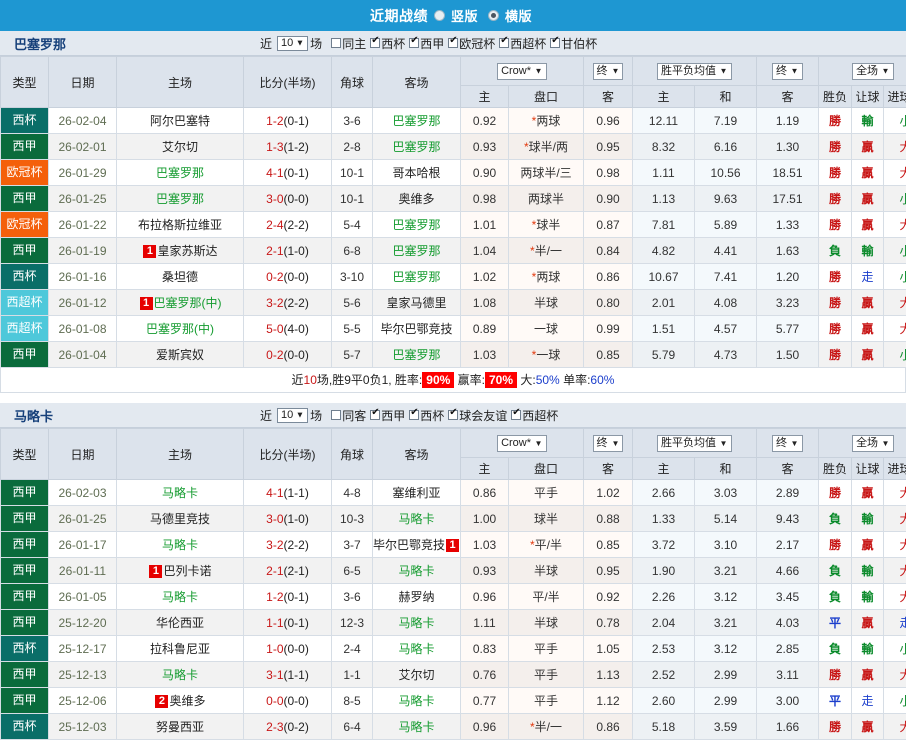 Image resolution: width=906 pixels, height=752 pixels. What do you see at coordinates (287, 544) in the screenshot?
I see `match-score: 3-2(2-2)` at bounding box center [287, 544].